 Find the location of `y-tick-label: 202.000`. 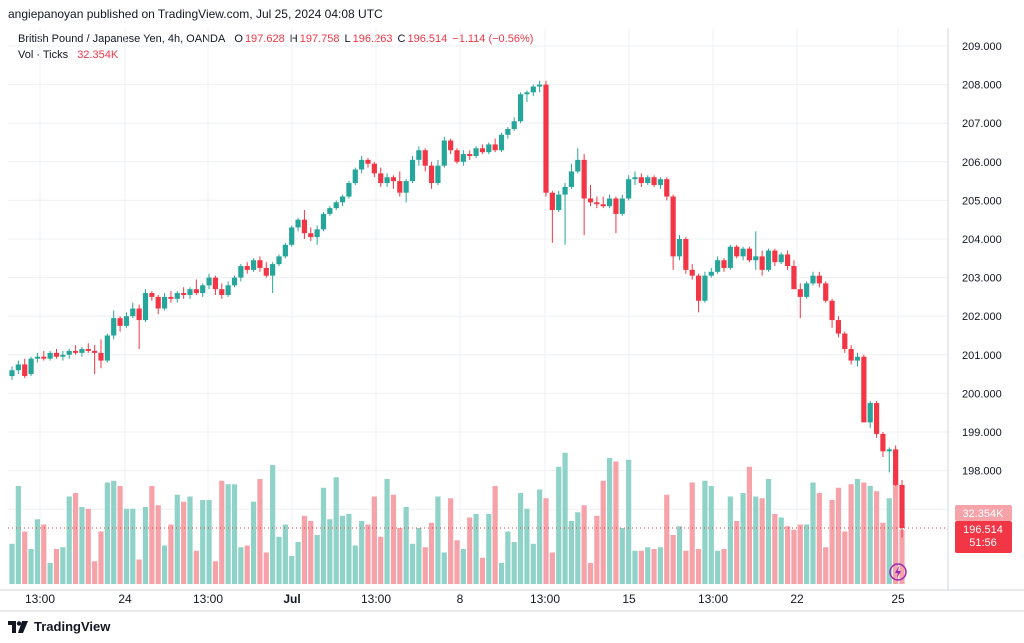

y-tick-label: 202.000 is located at coordinates (982, 317).